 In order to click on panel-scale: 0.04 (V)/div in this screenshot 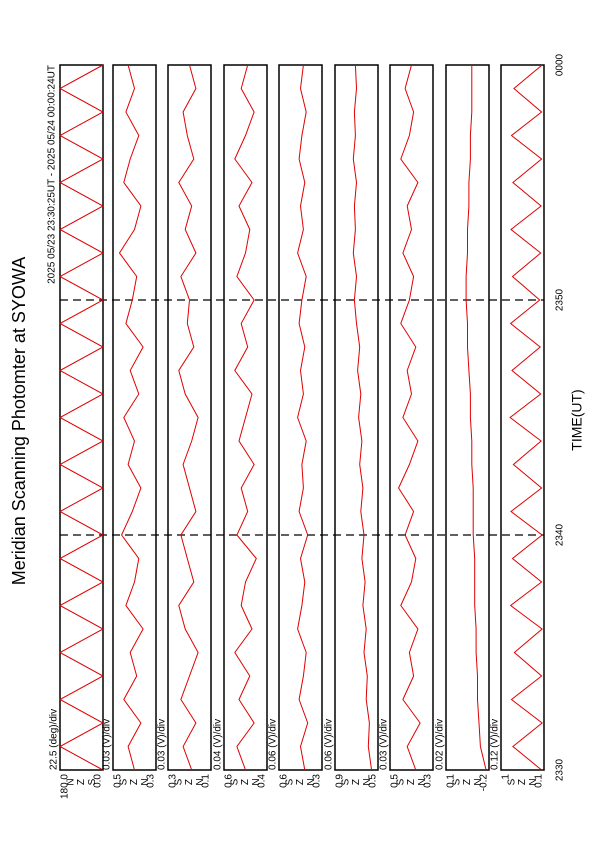, I will do `click(218, 744)`.